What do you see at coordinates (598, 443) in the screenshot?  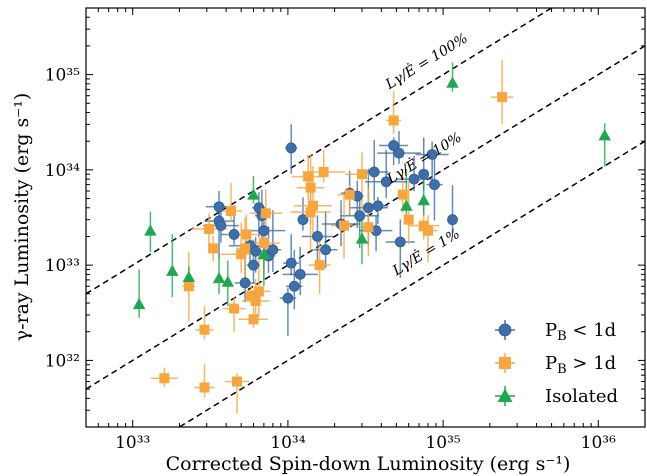 I see `x-tick-label: 10³⁶` at bounding box center [598, 443].